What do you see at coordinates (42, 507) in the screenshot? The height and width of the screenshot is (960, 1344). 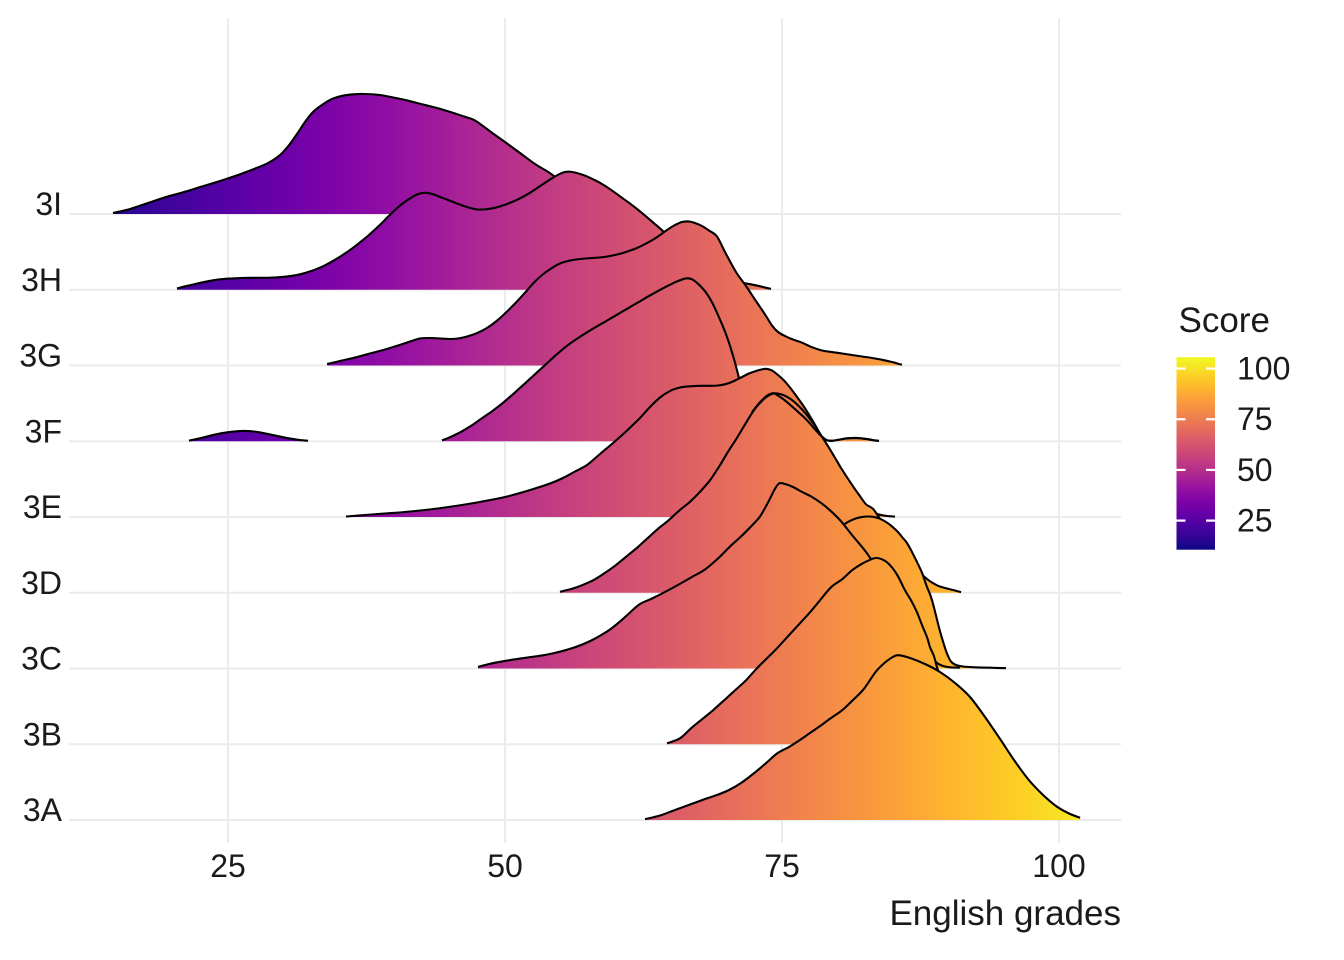 I see `y-tick-label-3E: 3E` at bounding box center [42, 507].